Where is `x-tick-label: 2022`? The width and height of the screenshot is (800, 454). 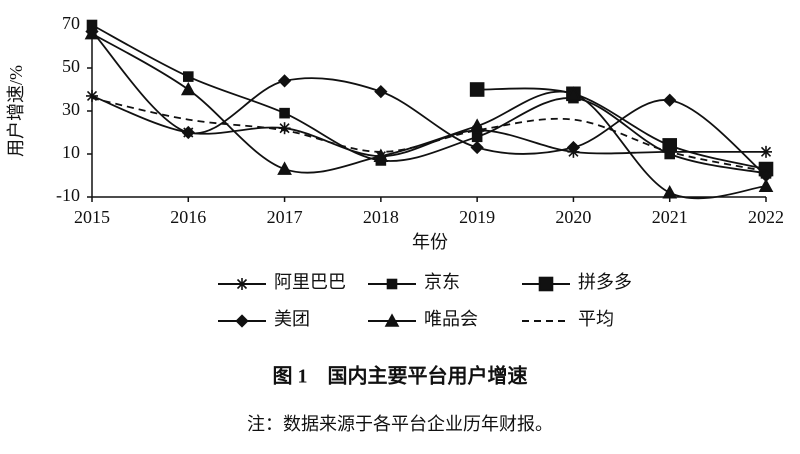 x-tick-label: 2022 is located at coordinates (766, 217).